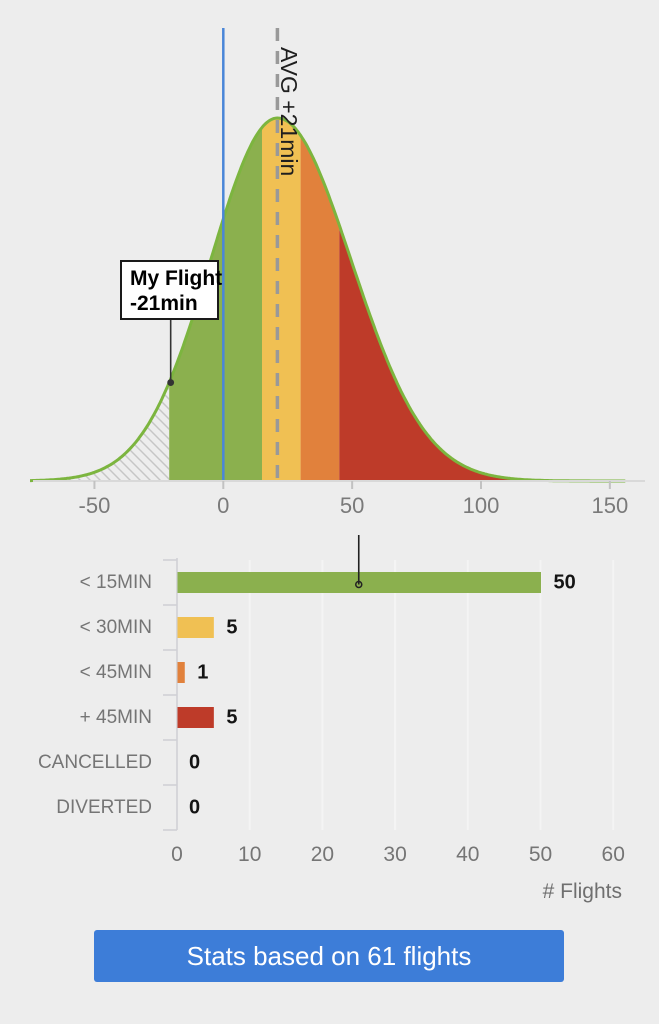  What do you see at coordinates (565, 583) in the screenshot?
I see `value-label: 50` at bounding box center [565, 583].